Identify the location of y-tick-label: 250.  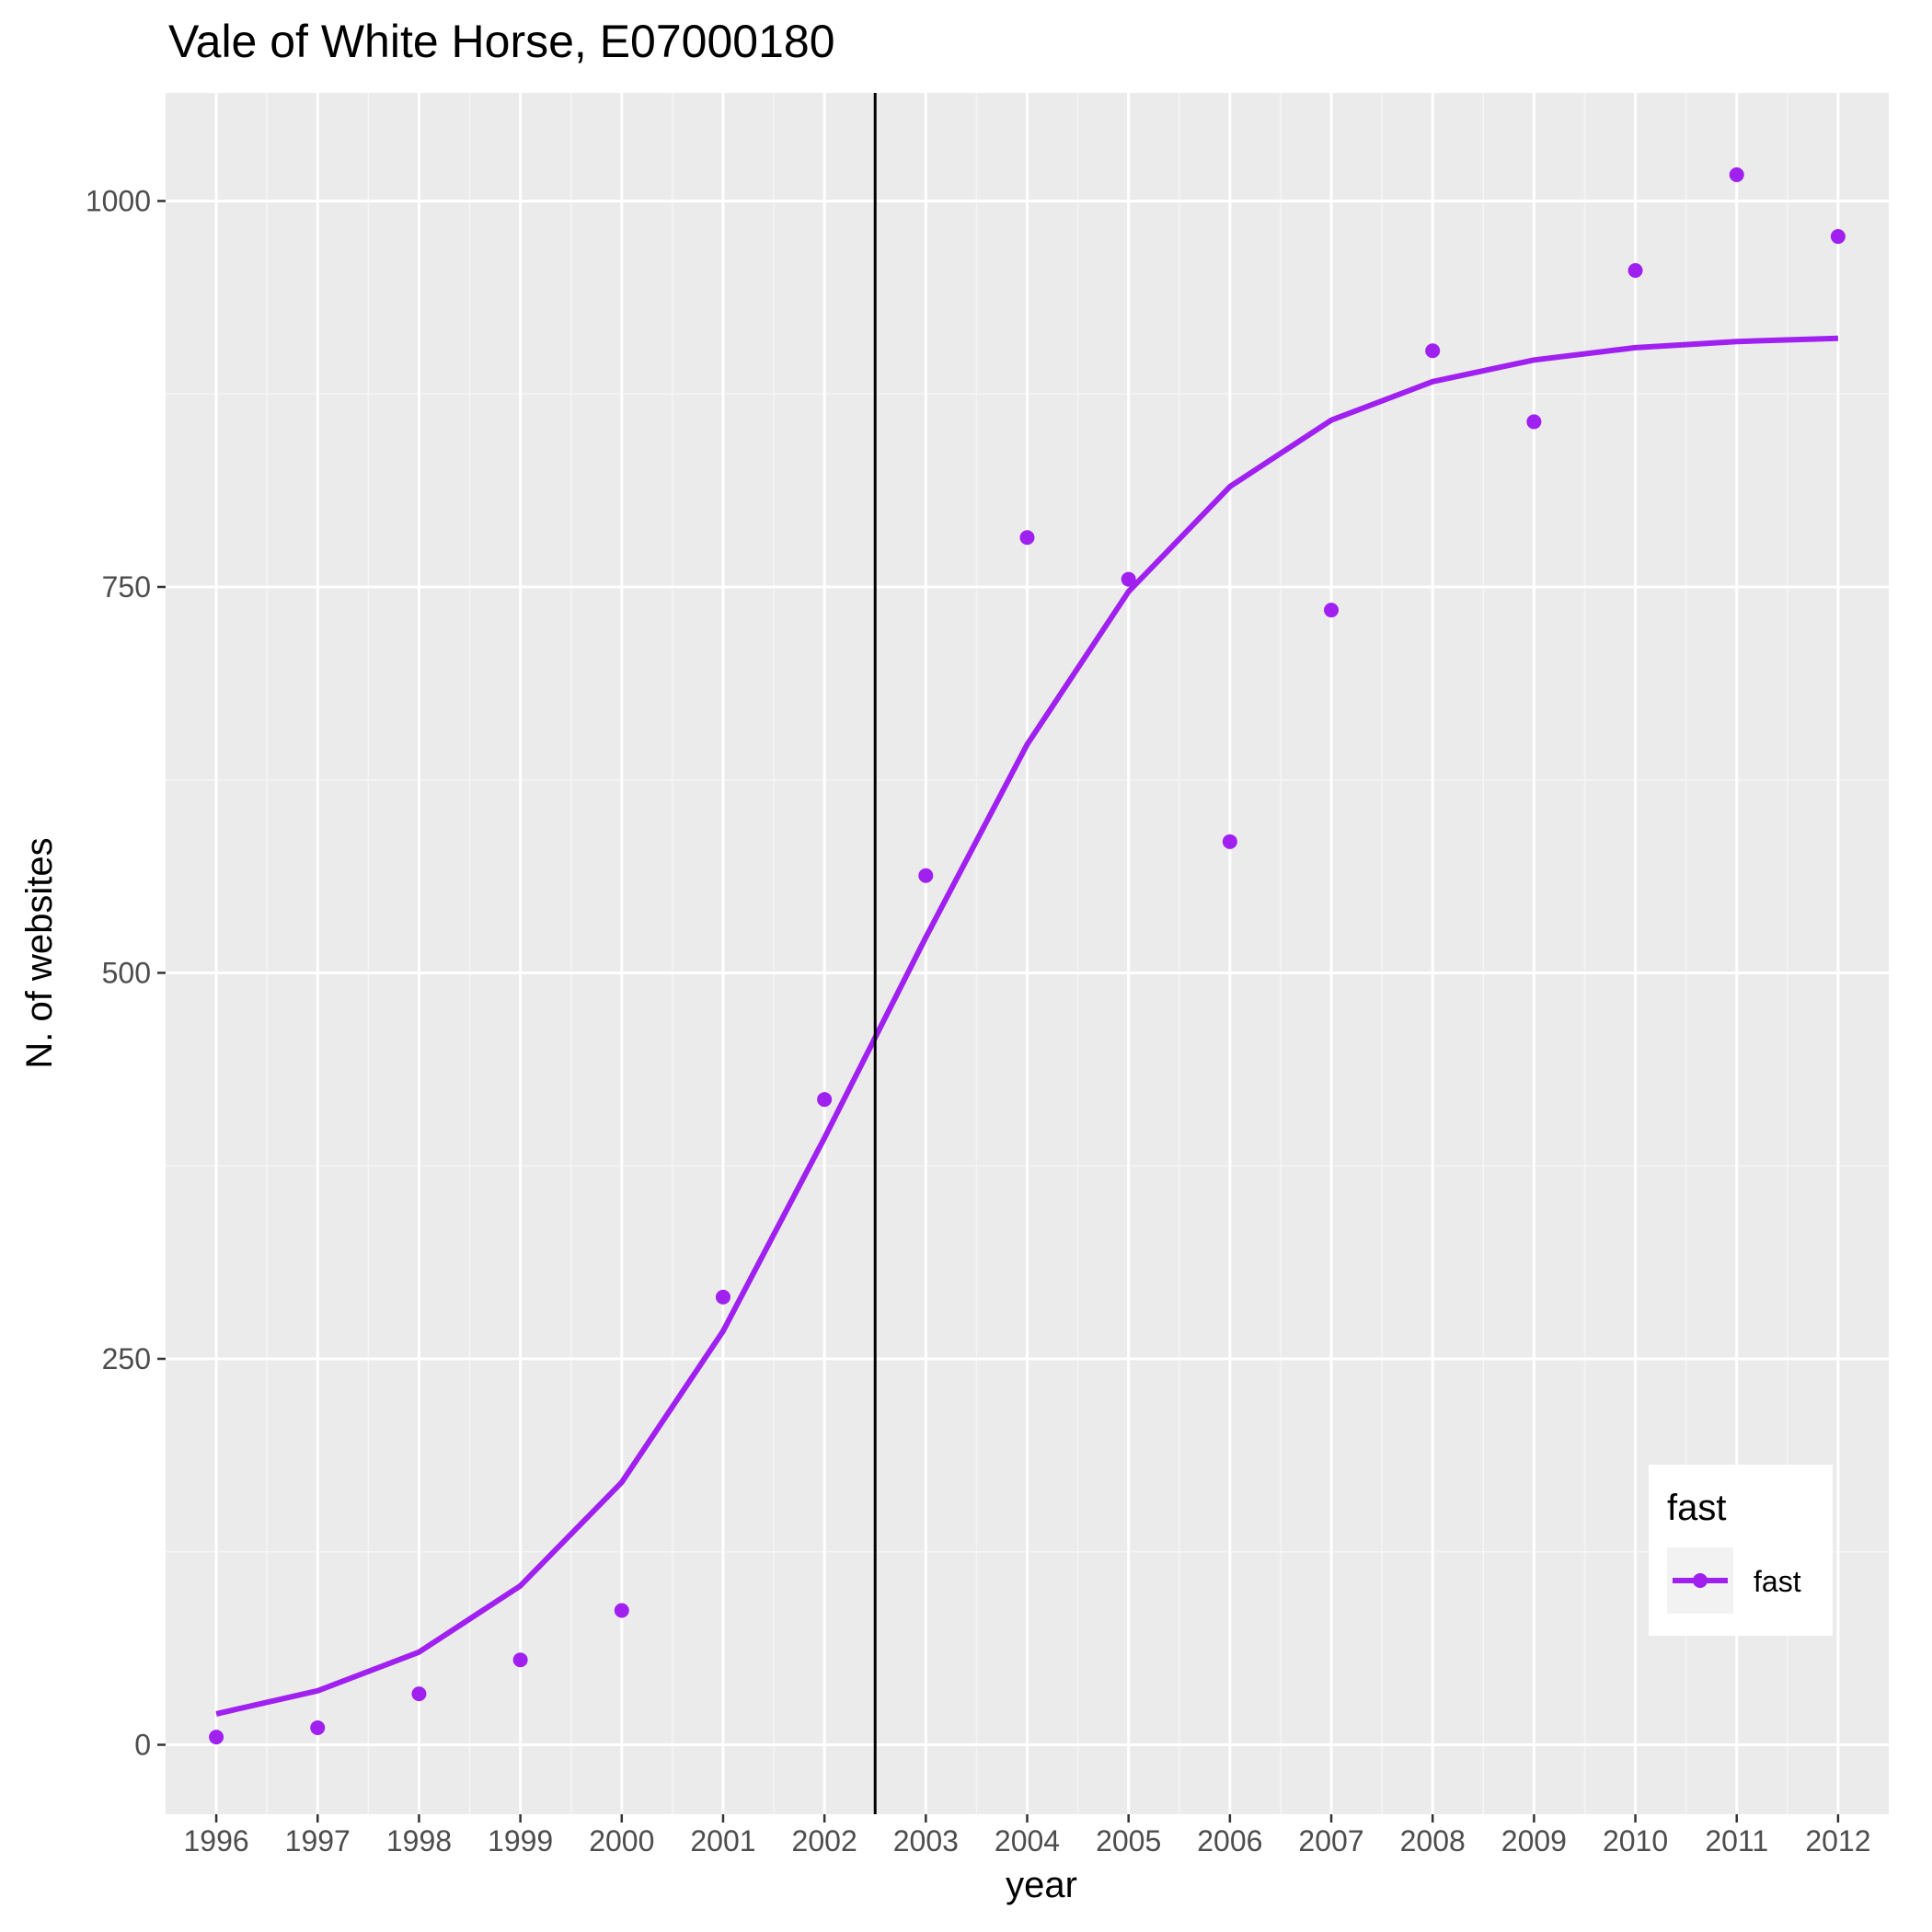
(126, 1358).